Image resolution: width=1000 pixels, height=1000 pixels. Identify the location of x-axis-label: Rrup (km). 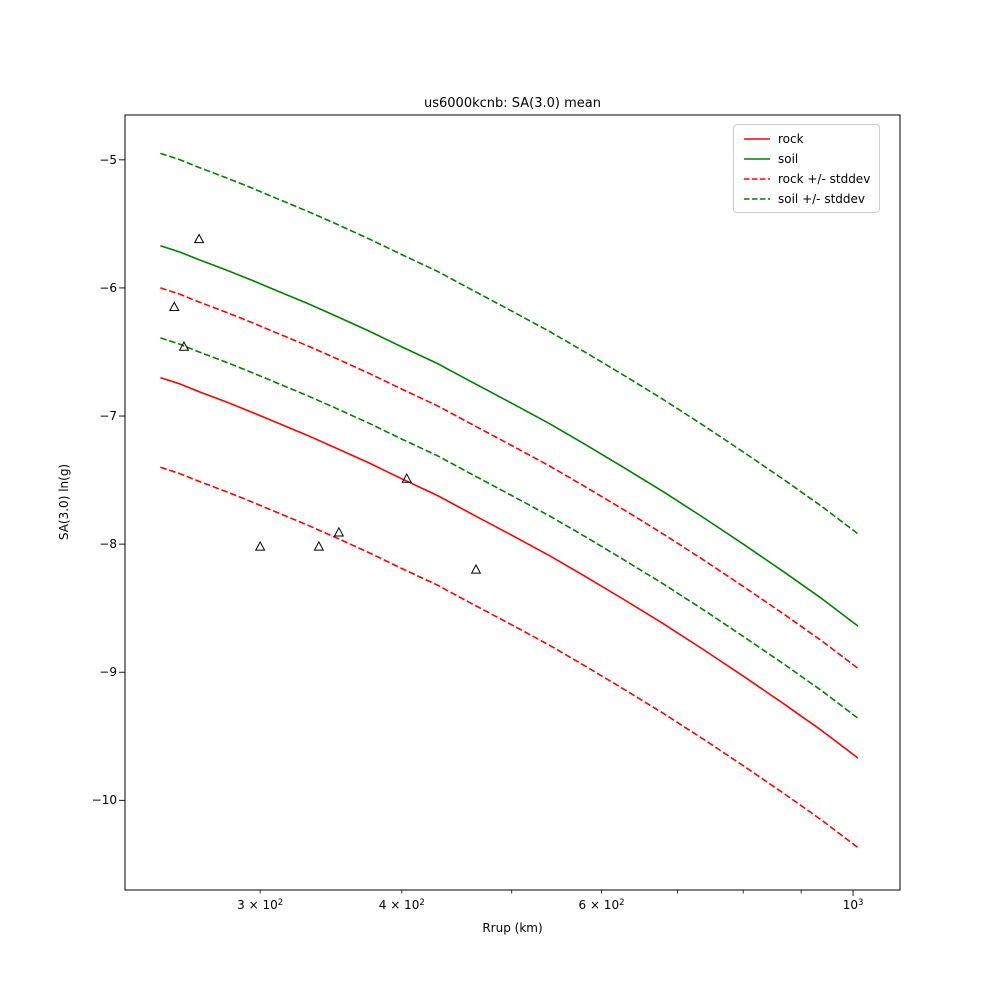
(512, 928).